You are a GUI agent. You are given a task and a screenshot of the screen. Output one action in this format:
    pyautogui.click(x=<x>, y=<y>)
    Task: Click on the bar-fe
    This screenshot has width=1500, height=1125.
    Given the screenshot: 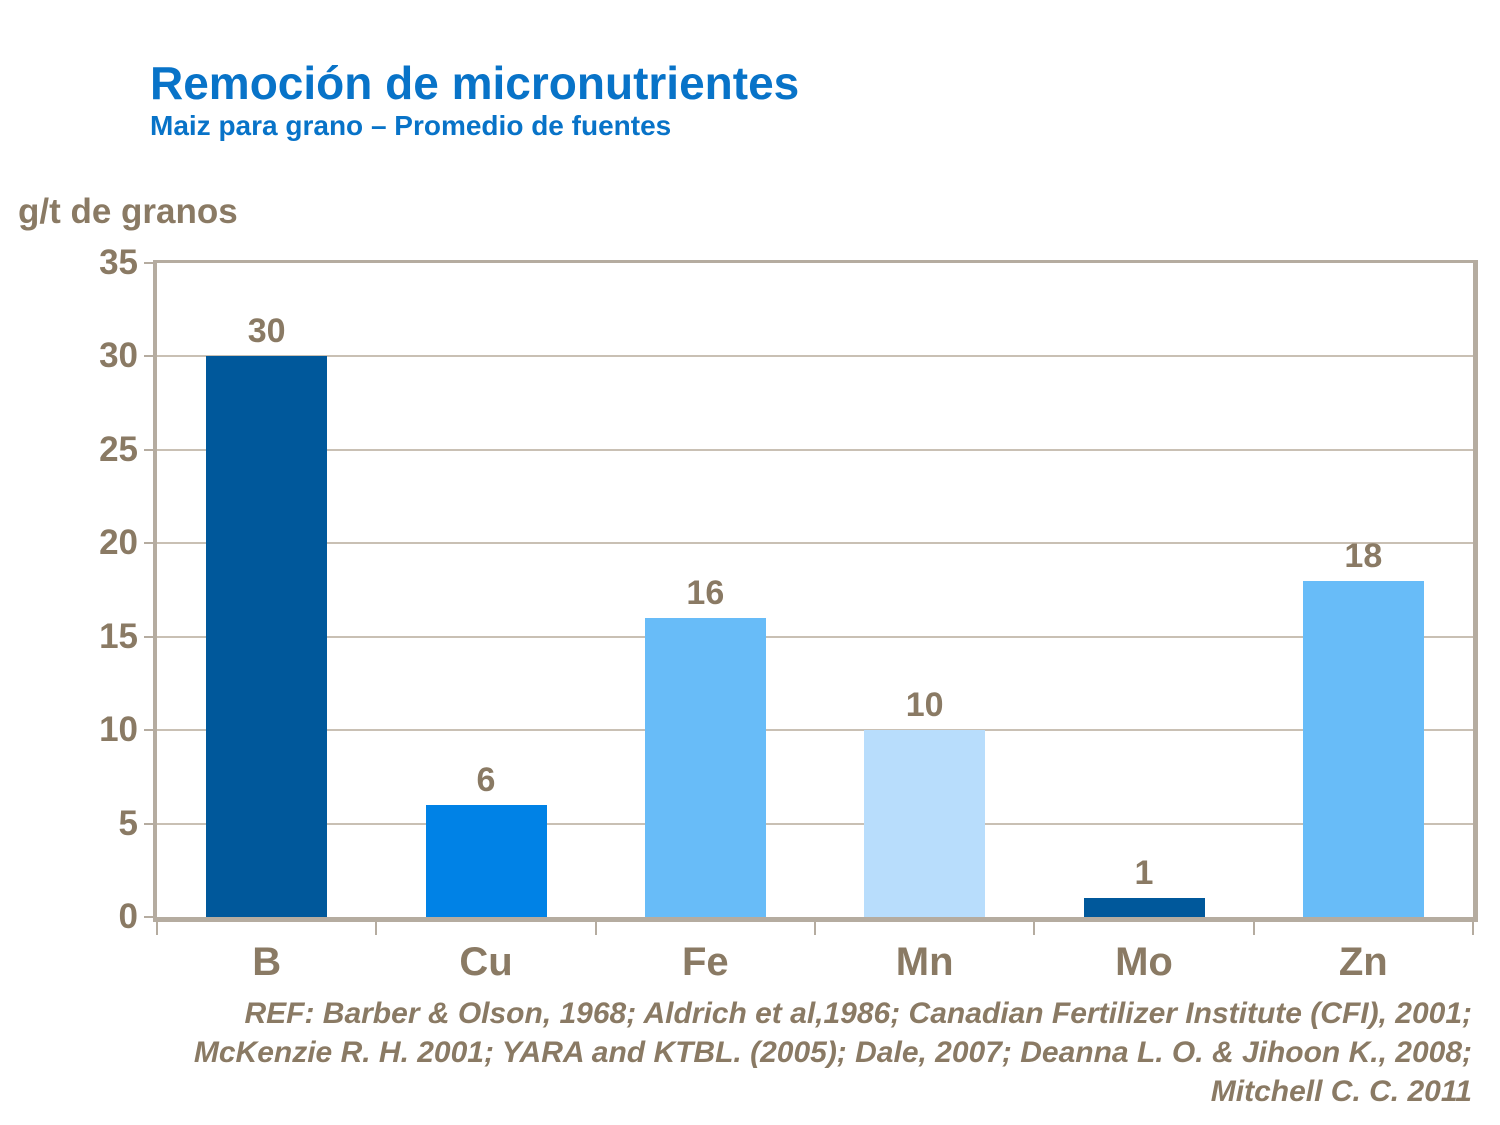 What is the action you would take?
    pyautogui.click(x=705, y=767)
    